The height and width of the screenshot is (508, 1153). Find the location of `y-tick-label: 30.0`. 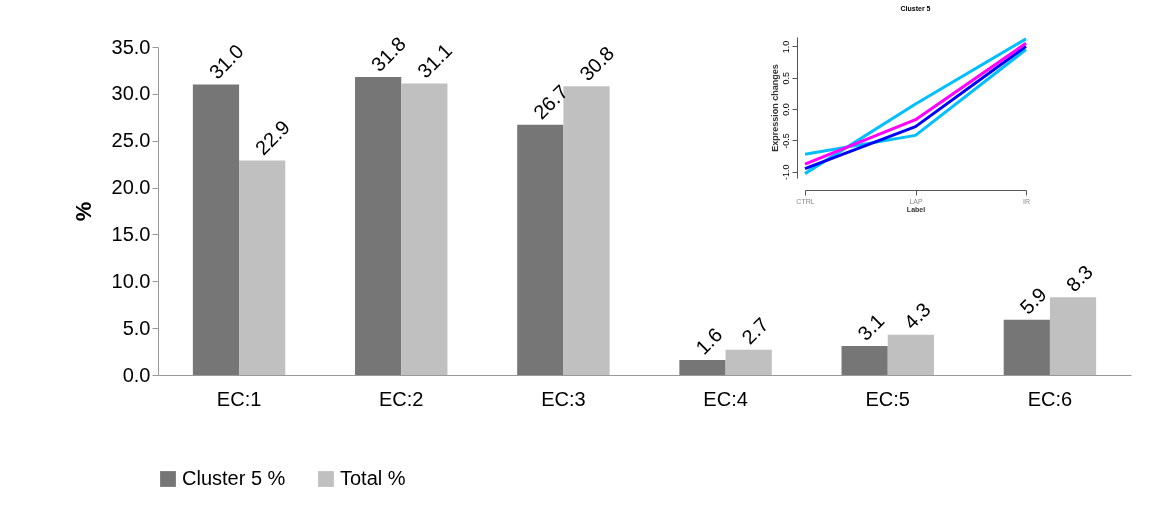

y-tick-label: 30.0 is located at coordinates (131, 93).